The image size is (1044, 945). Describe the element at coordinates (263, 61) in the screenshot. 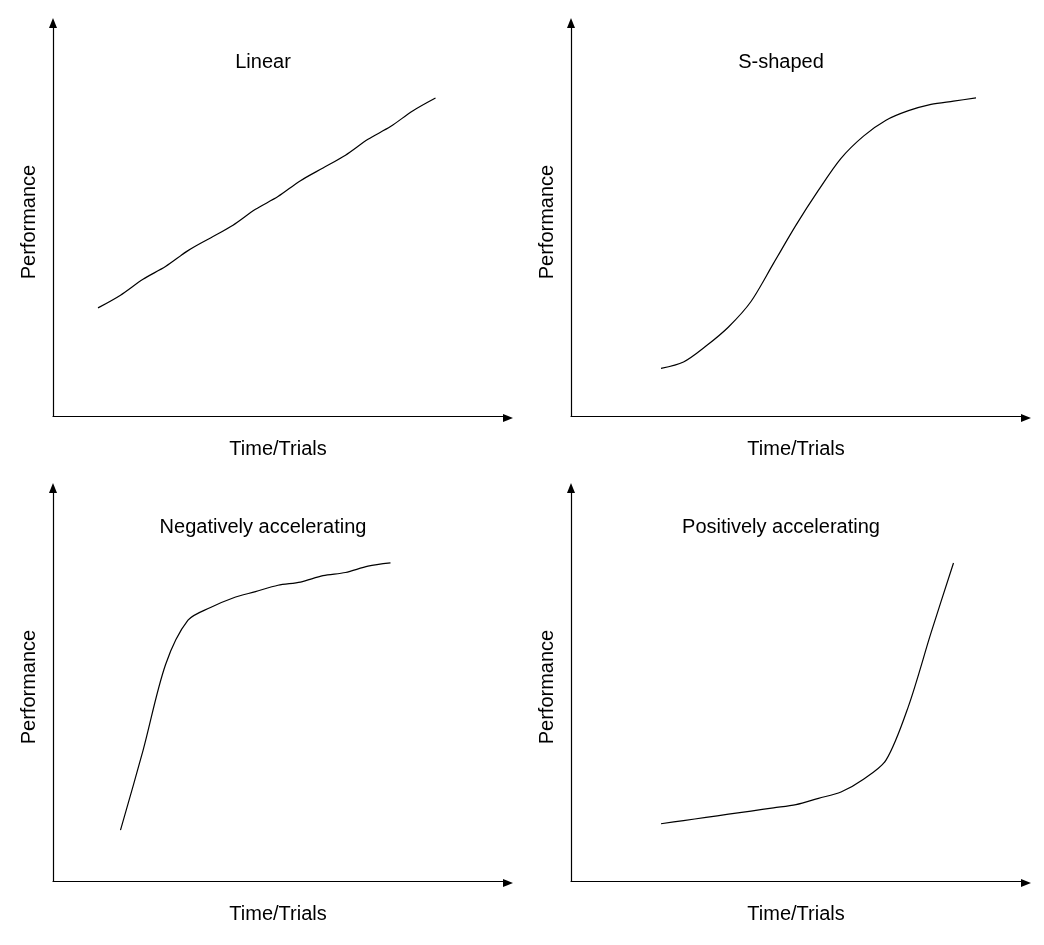

I see `chart-title: Linear` at that location.